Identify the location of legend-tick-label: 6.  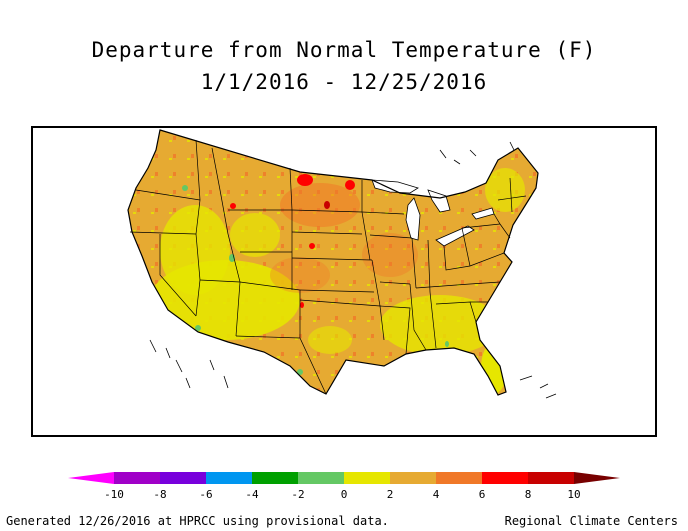
(482, 494).